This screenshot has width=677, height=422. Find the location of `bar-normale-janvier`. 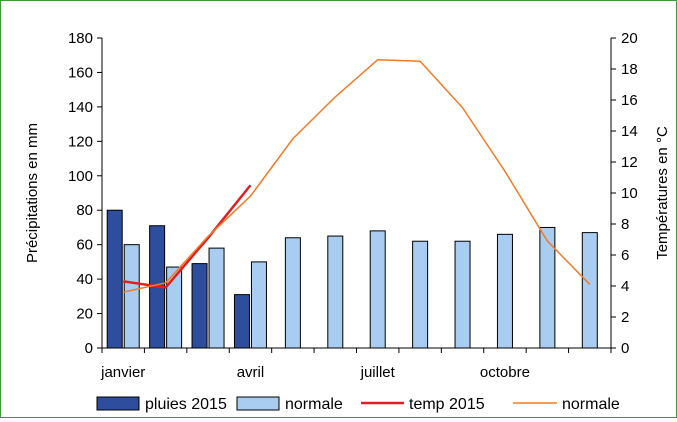

bar-normale-janvier is located at coordinates (131, 296).